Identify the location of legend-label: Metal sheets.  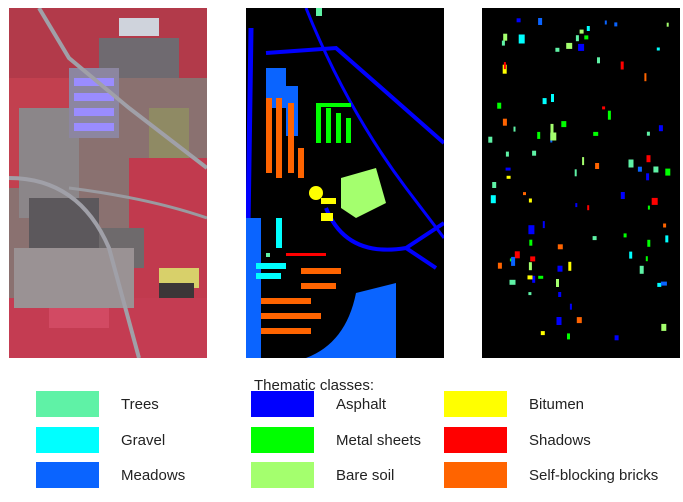
(379, 440).